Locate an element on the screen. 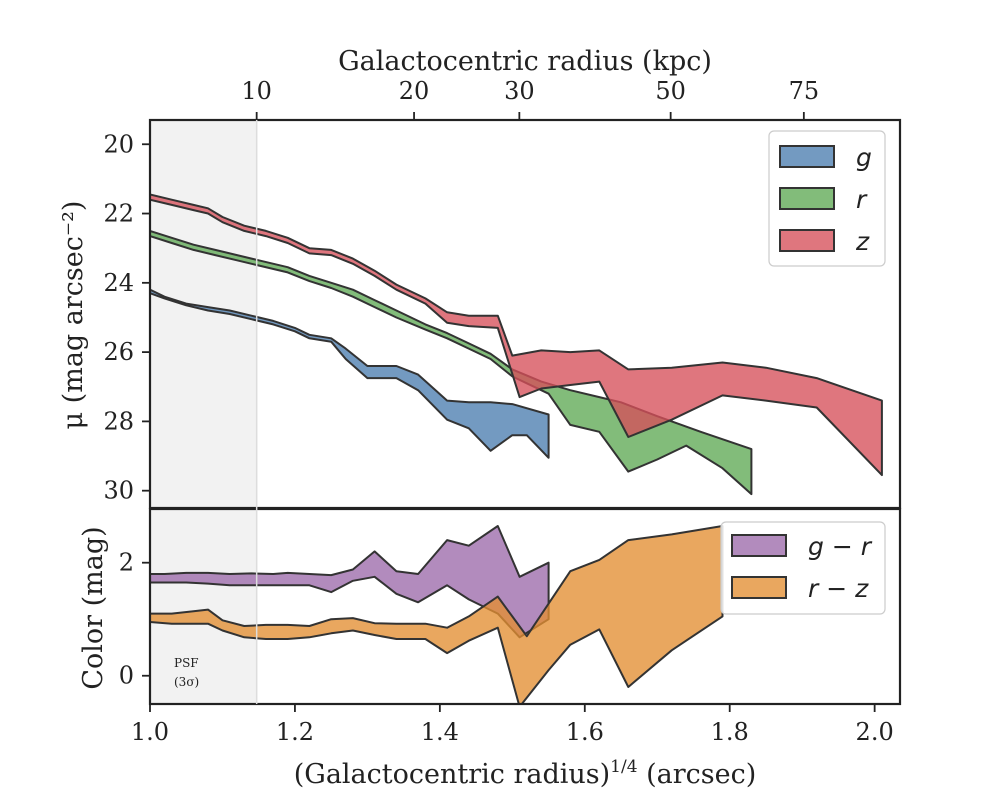 This screenshot has width=1000, height=800. top-x-tick-label: 75 is located at coordinates (804, 91).